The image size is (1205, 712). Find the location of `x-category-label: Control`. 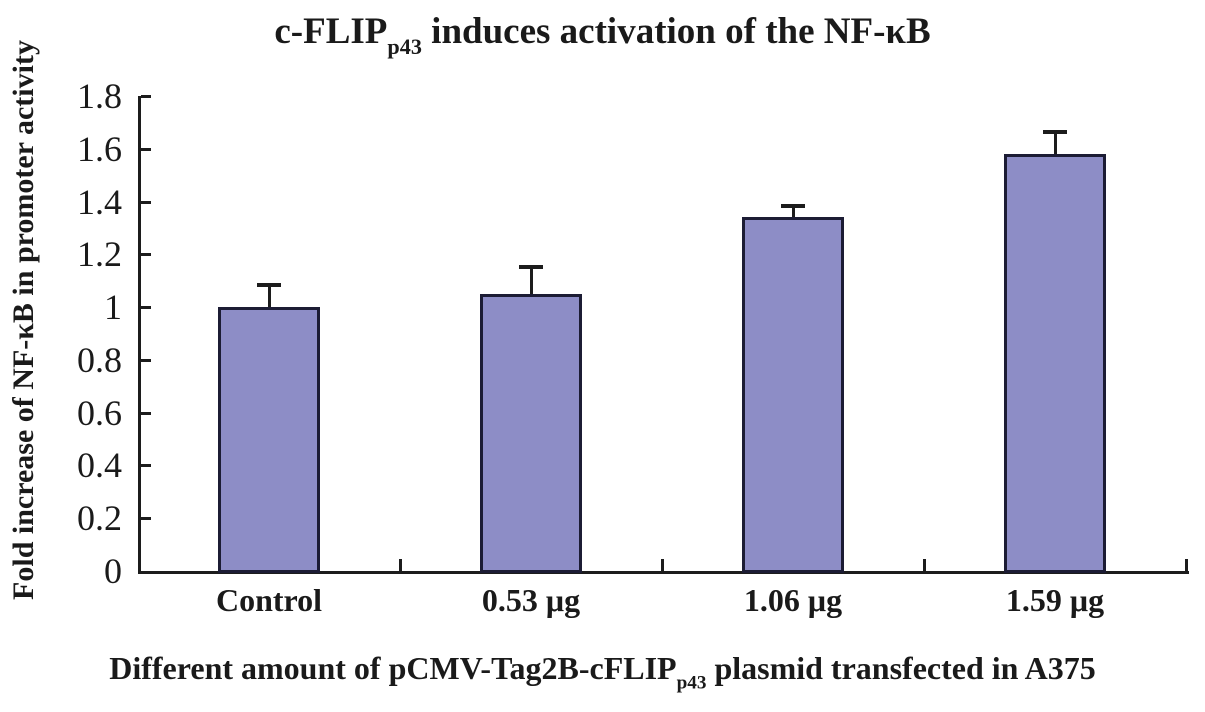

x-category-label: Control is located at coordinates (269, 600).